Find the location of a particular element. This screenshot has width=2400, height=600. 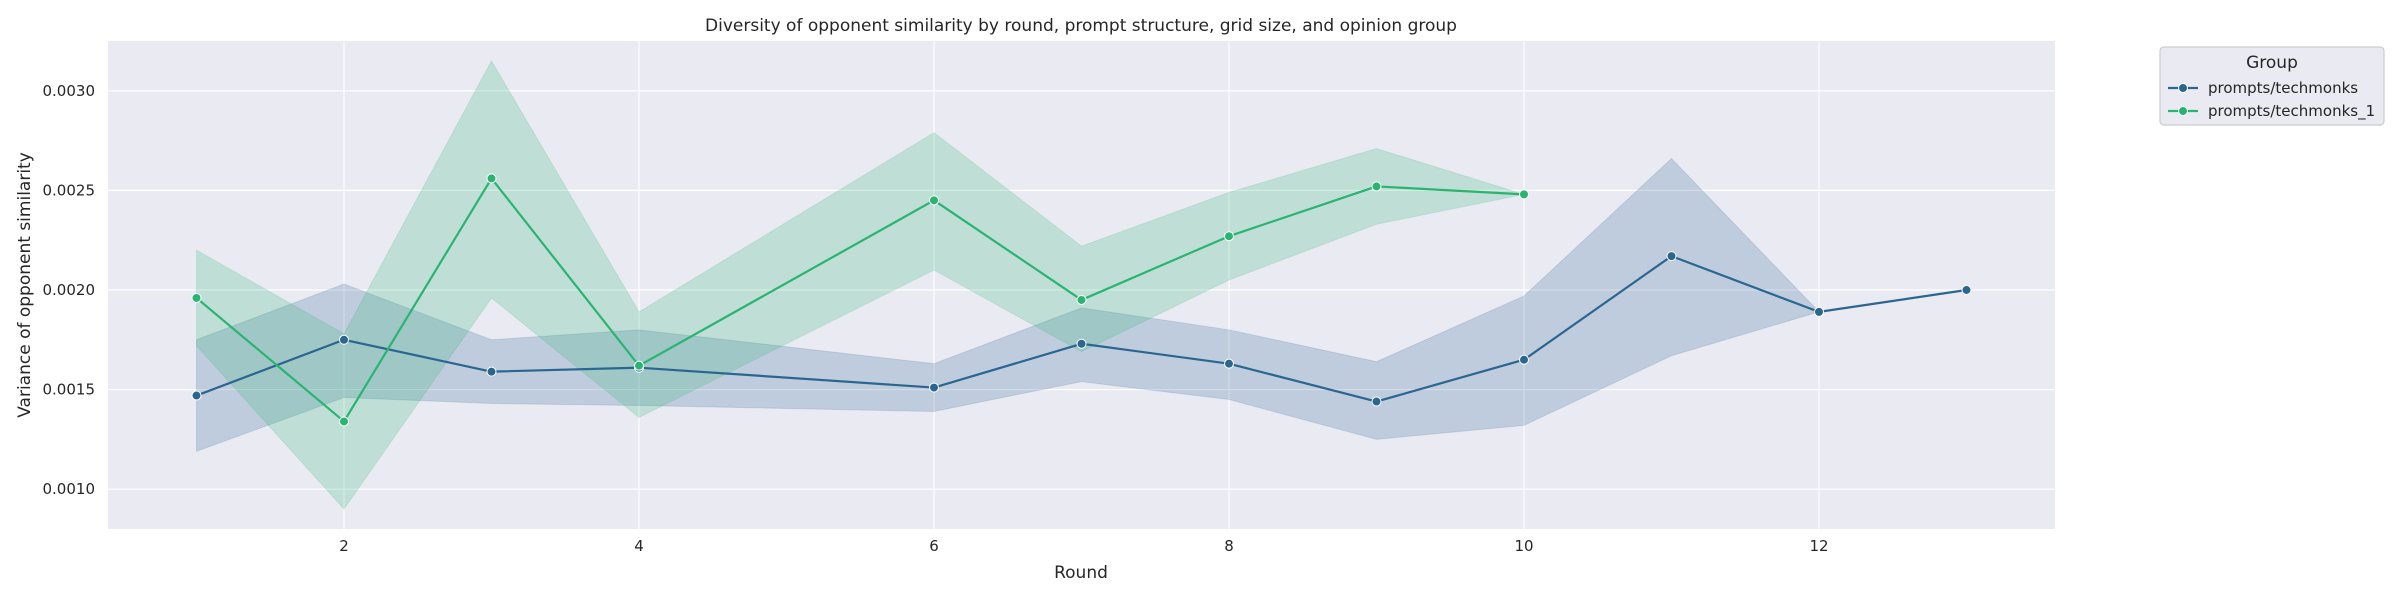

legend-label: prompts/techmonks is located at coordinates (2283, 88).